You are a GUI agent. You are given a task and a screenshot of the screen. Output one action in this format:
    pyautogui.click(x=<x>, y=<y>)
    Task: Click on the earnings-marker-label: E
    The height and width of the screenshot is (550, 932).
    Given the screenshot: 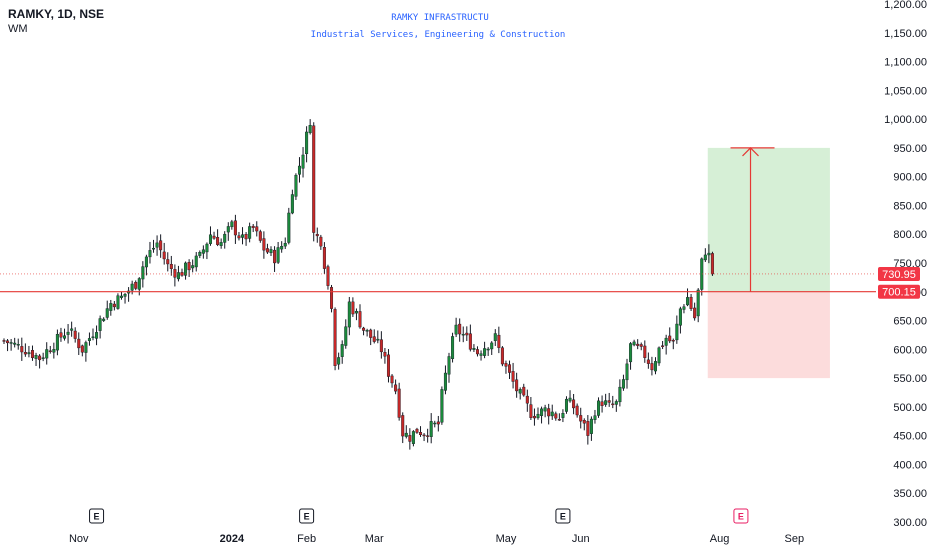 What is the action you would take?
    pyautogui.click(x=563, y=517)
    